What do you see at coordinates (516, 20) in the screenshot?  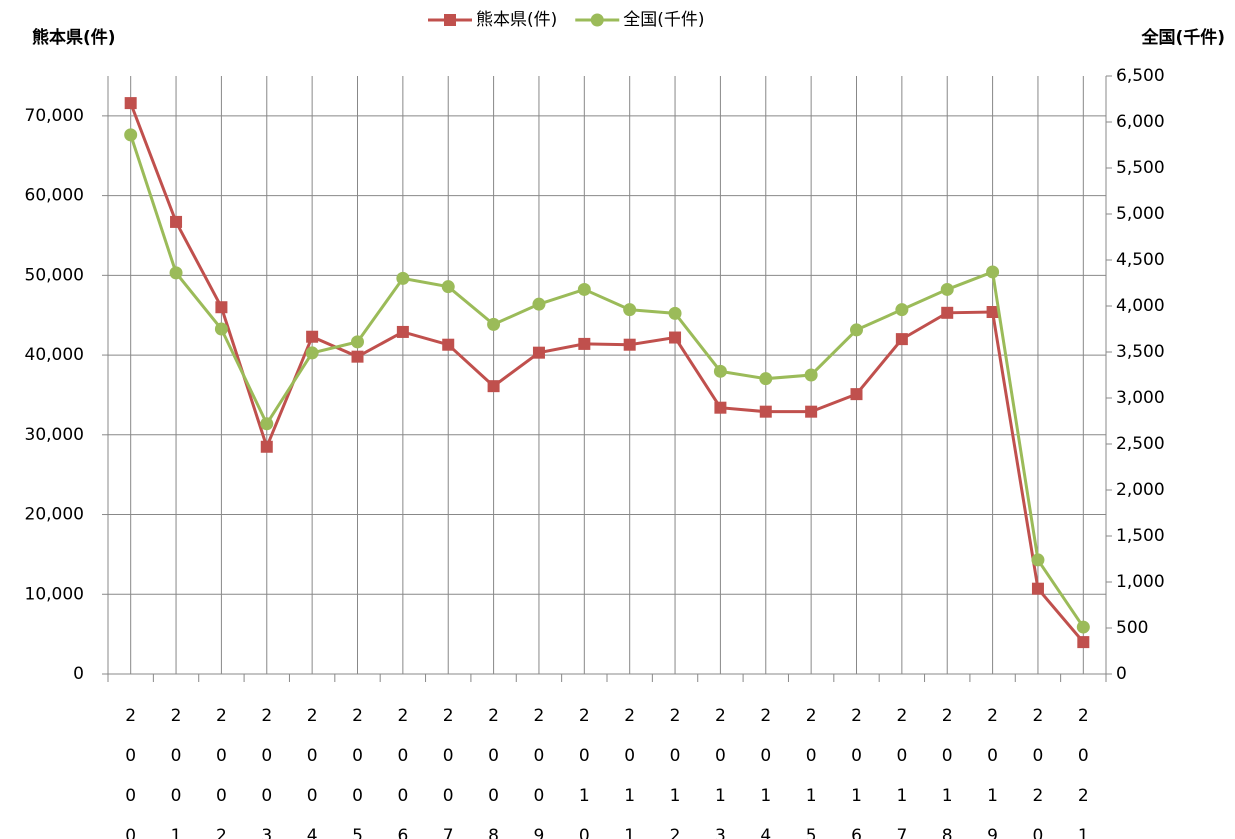 I see `legend-label: 熊本県(件)` at bounding box center [516, 20].